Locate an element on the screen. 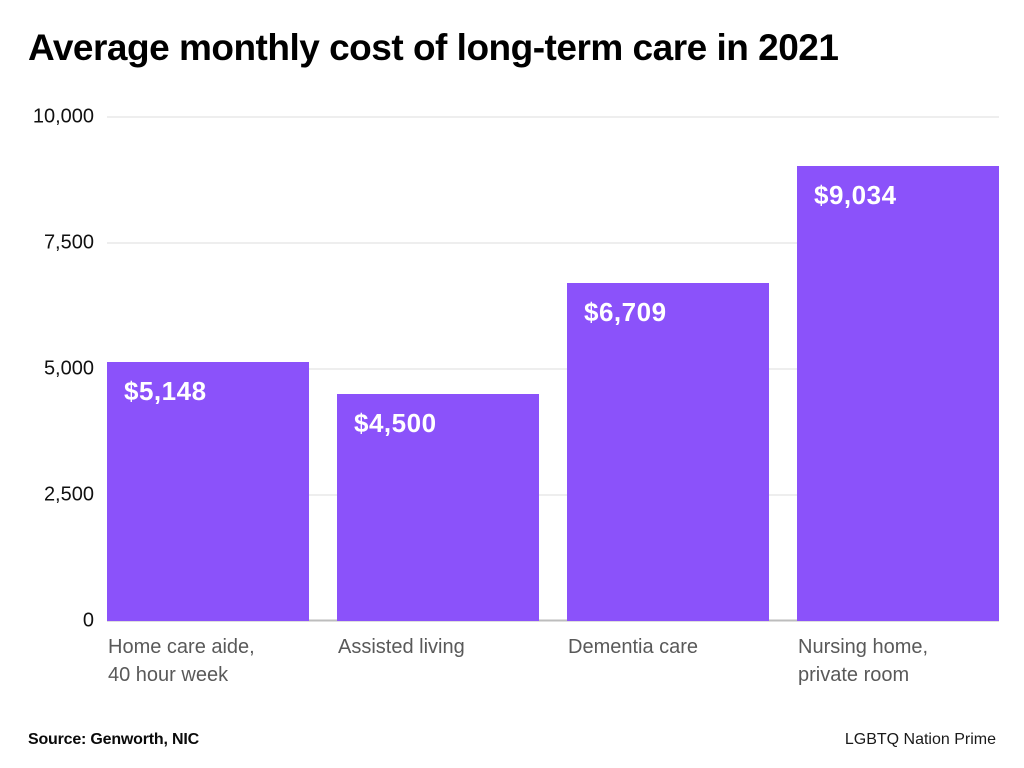  bar-value-label-assisted-living: $4,500 is located at coordinates (395, 423).